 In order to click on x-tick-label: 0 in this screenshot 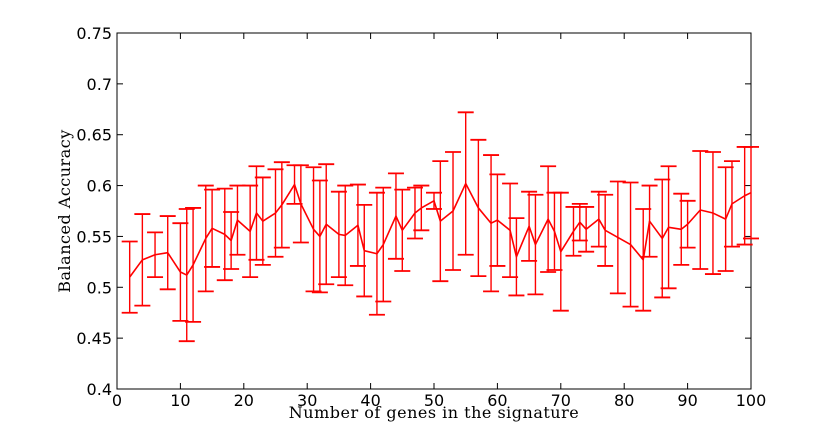, I will do `click(117, 400)`.